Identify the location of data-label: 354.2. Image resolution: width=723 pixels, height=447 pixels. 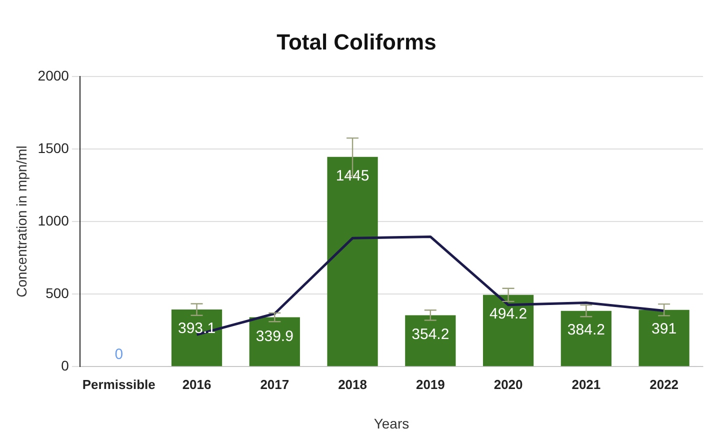
(431, 334).